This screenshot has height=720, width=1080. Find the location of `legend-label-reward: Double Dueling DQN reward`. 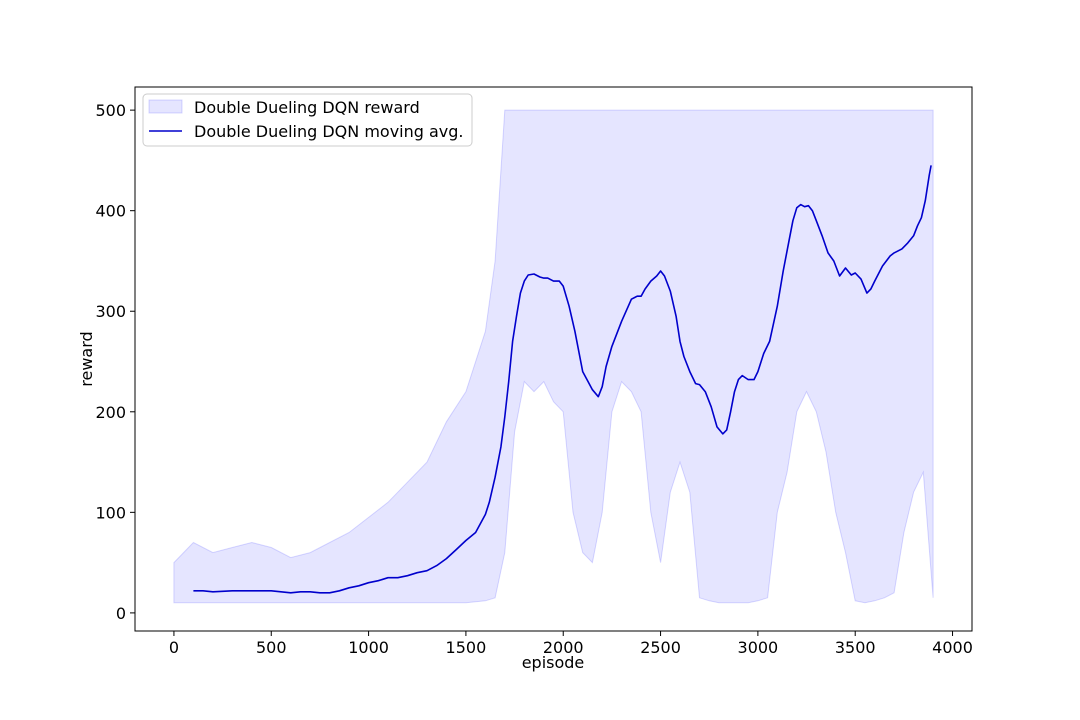

legend-label-reward: Double Dueling DQN reward is located at coordinates (307, 107).